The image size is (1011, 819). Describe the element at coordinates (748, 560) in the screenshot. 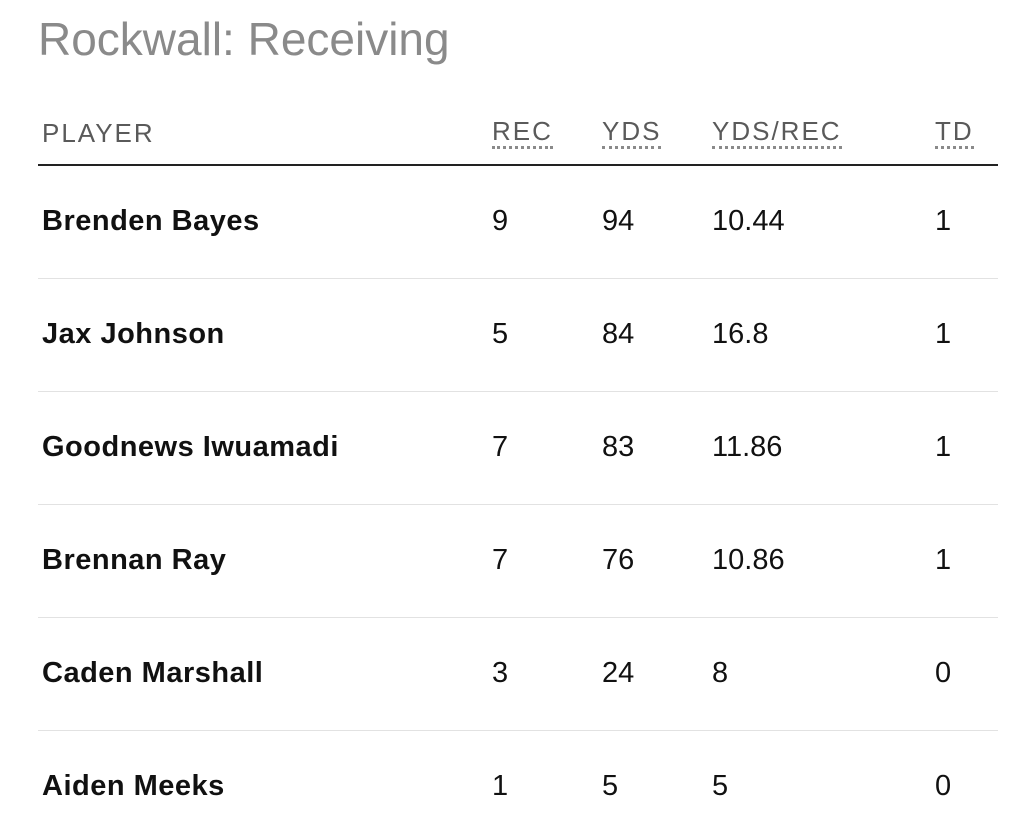

I see `stat-cell: 10.86` at that location.